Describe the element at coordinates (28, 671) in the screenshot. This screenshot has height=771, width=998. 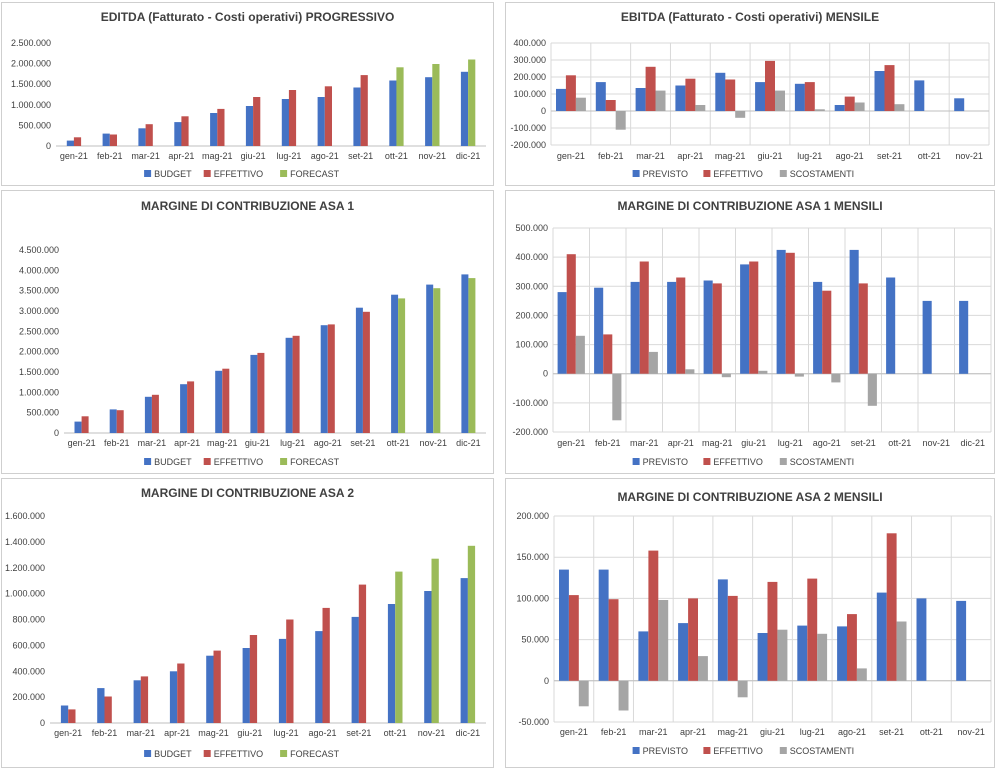
I see `y-tick-label: 400.000` at that location.